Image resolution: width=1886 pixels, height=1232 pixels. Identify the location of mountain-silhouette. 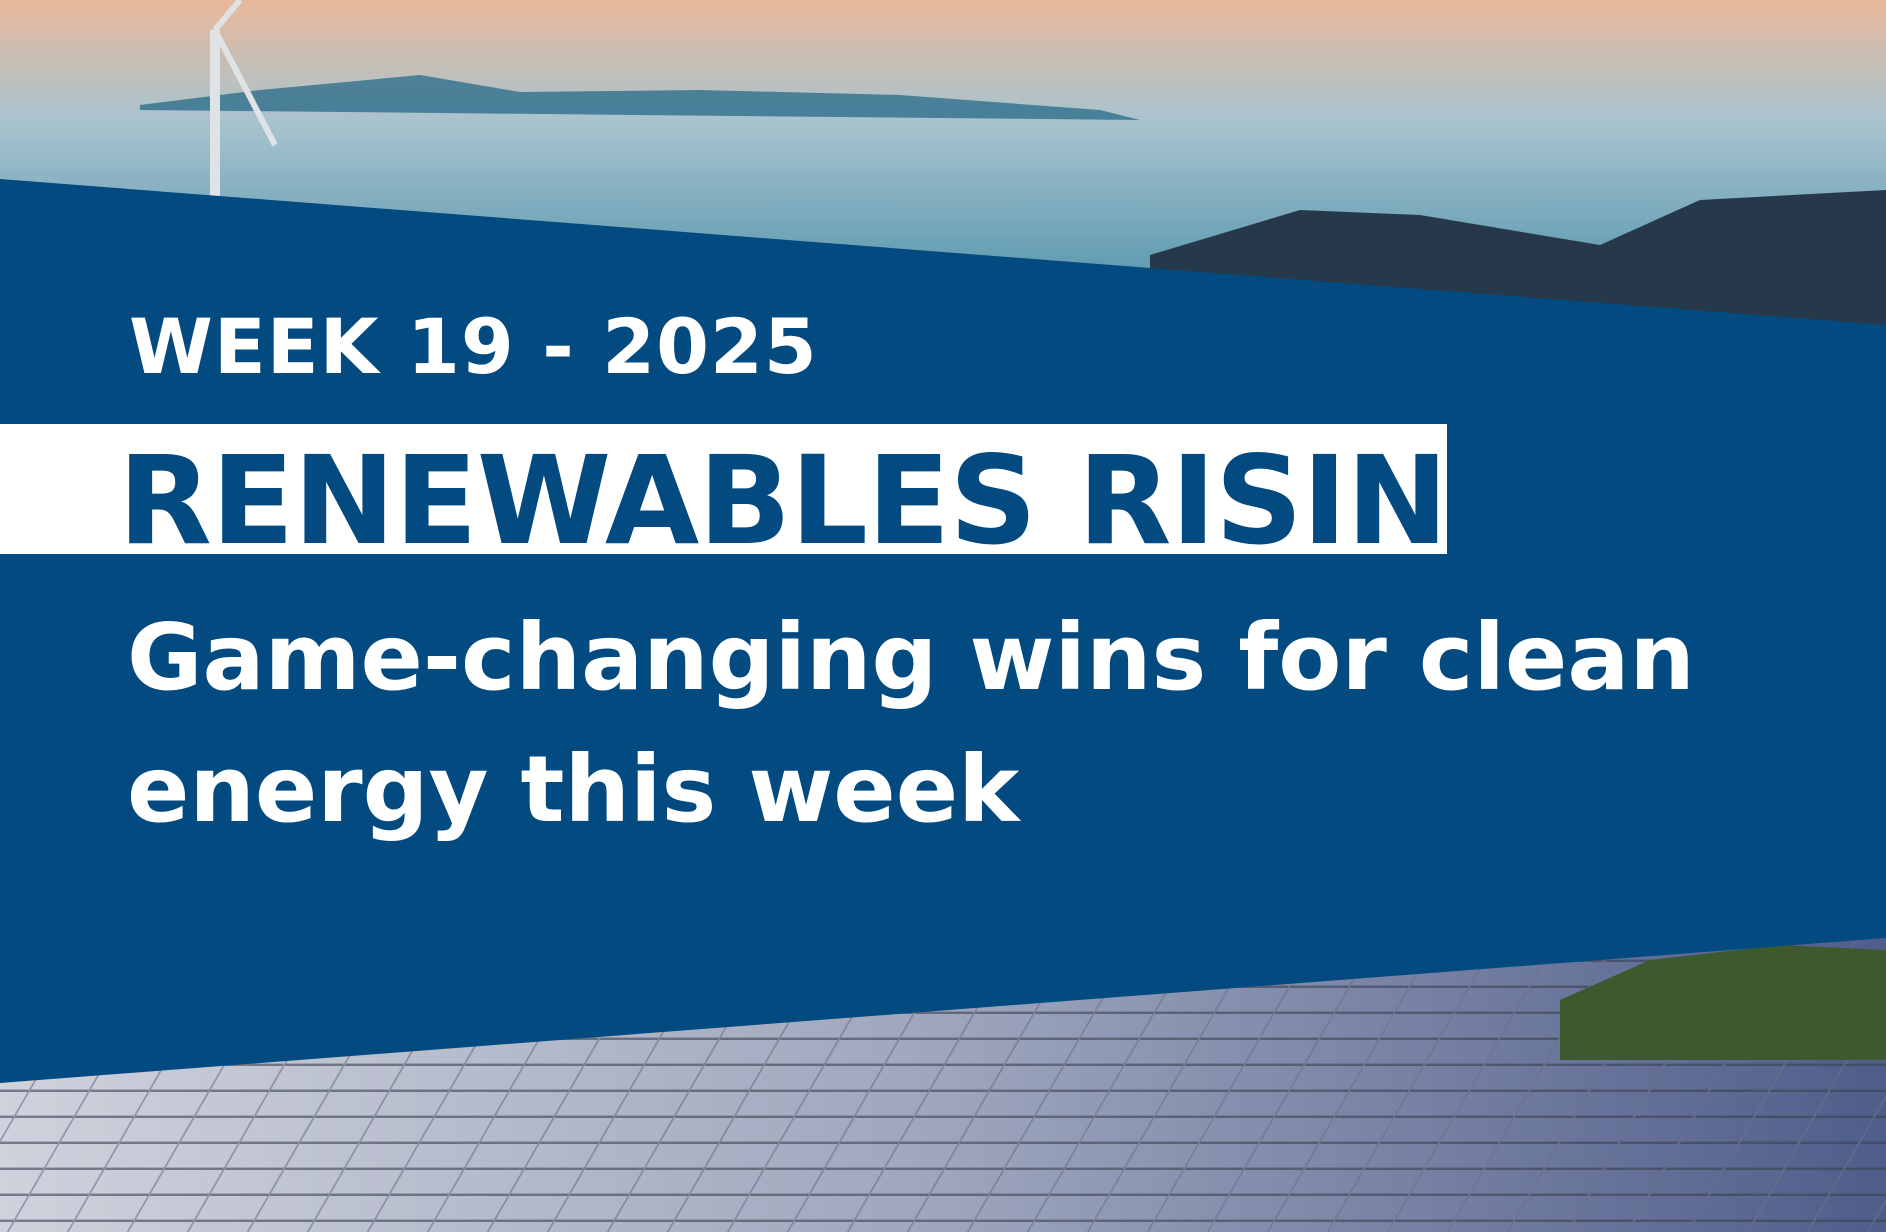
(640, 97).